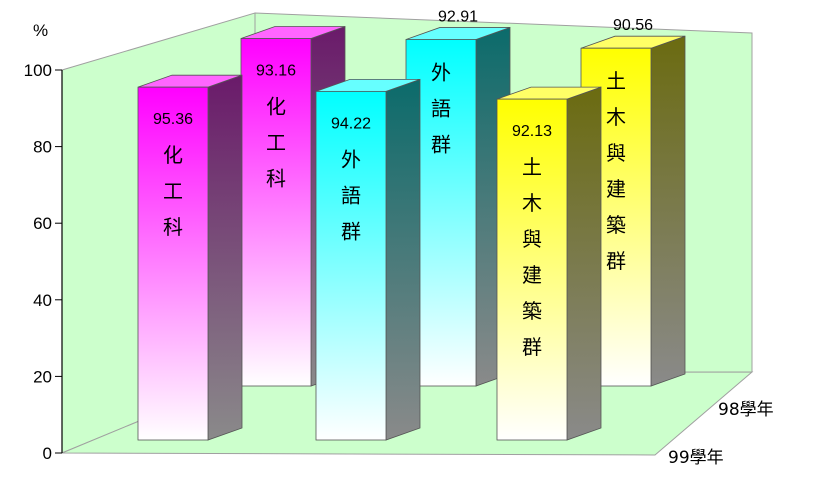 The image size is (824, 487). Describe the element at coordinates (276, 71) in the screenshot. I see `bar-value-label: 93.16` at that location.